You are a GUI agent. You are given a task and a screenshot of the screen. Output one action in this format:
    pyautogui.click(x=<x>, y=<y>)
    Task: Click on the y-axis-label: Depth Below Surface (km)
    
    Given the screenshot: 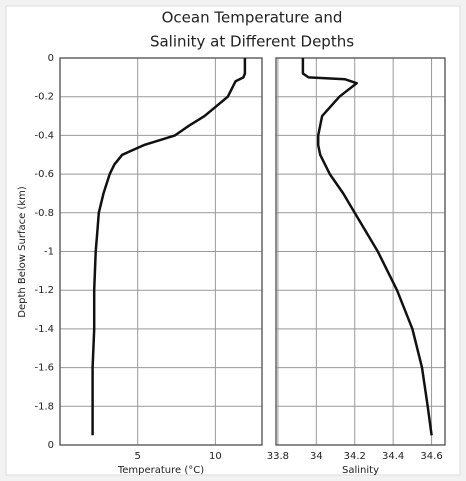 What is the action you would take?
    pyautogui.click(x=22, y=252)
    